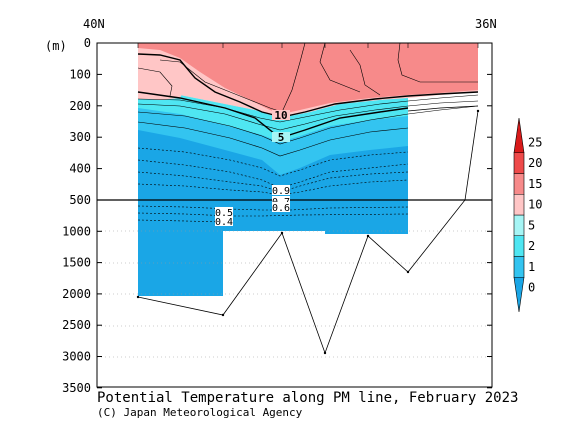 The height and width of the screenshot is (423, 570). I want to click on x-label-west: 40N, so click(94, 24).